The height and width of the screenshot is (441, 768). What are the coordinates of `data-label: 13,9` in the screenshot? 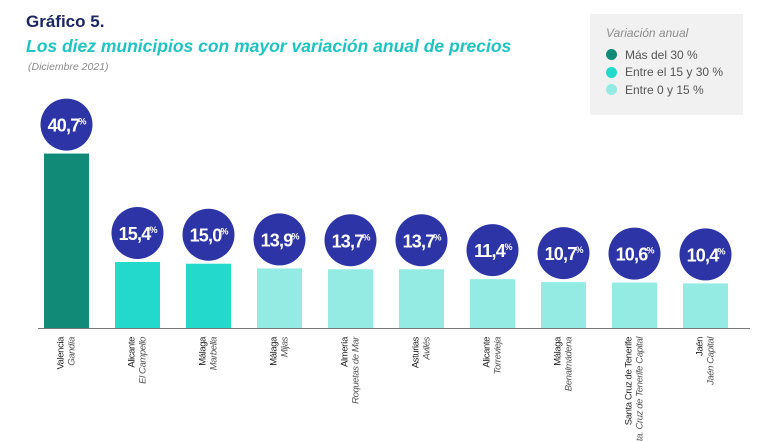 It's located at (277, 240).